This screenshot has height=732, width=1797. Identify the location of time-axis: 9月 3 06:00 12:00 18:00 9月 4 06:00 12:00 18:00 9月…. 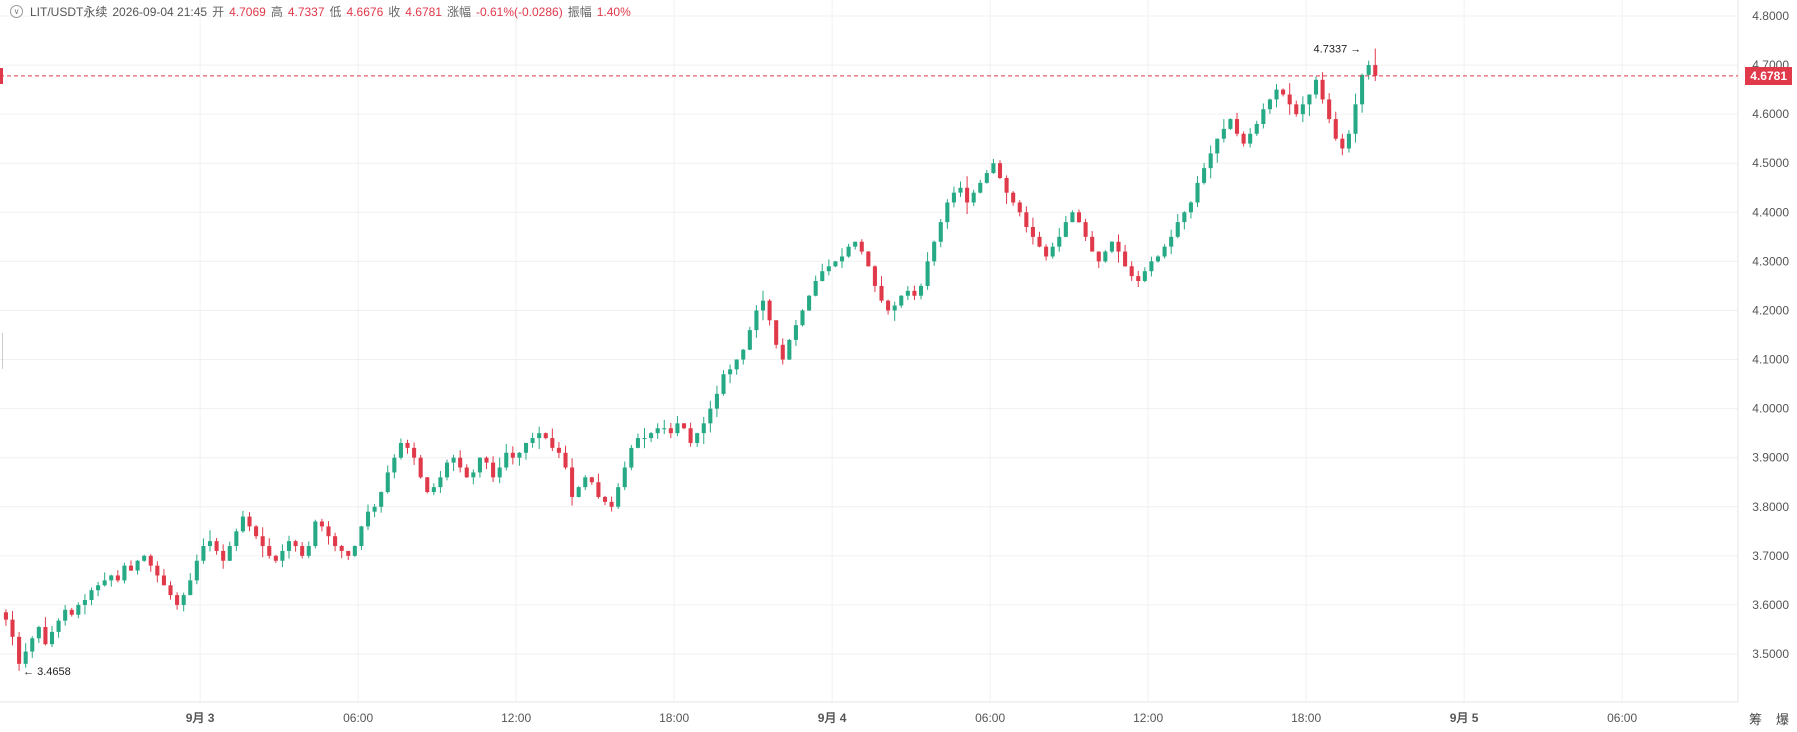
(912, 718).